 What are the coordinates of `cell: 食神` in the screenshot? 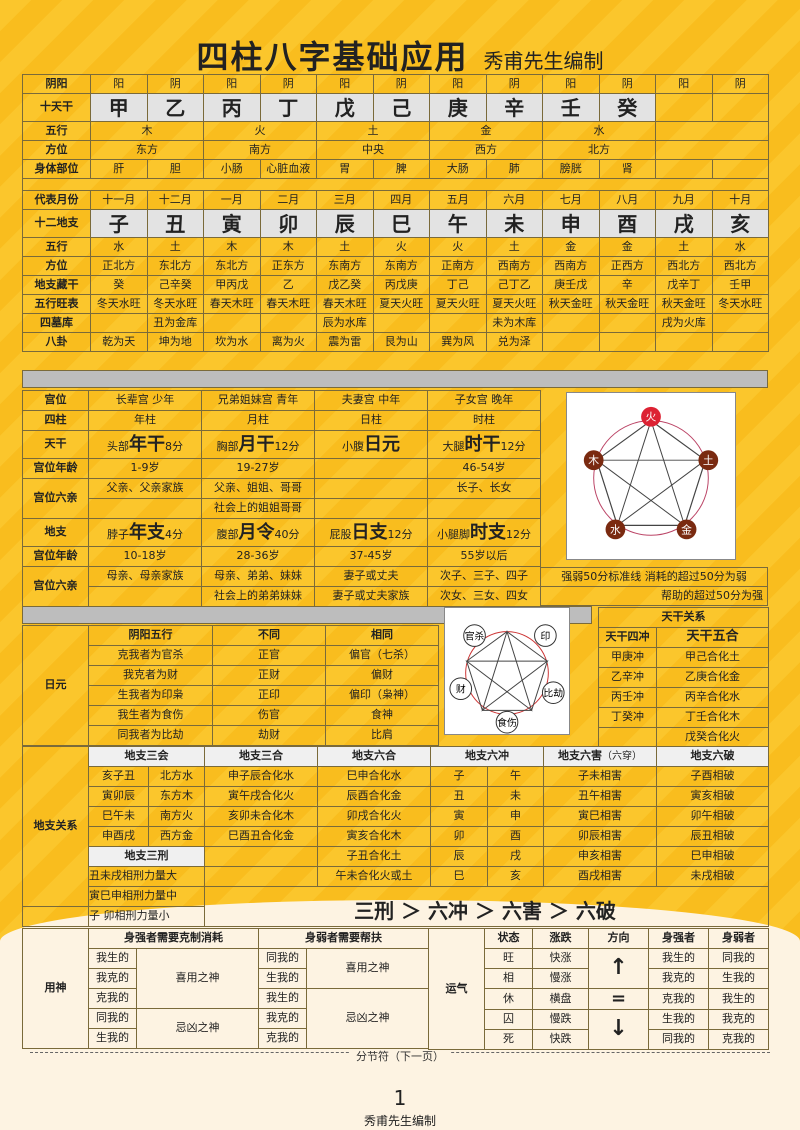 It's located at (382, 715).